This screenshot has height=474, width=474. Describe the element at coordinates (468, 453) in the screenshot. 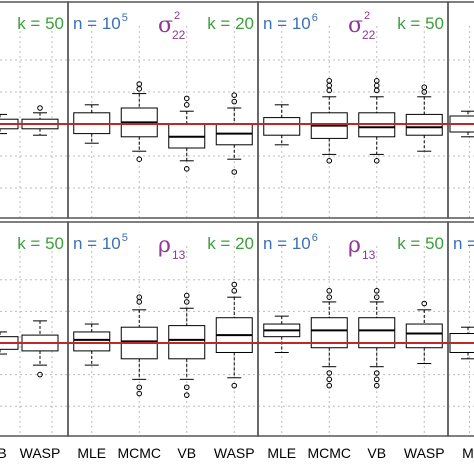

I see `x-tick-label: M` at that location.